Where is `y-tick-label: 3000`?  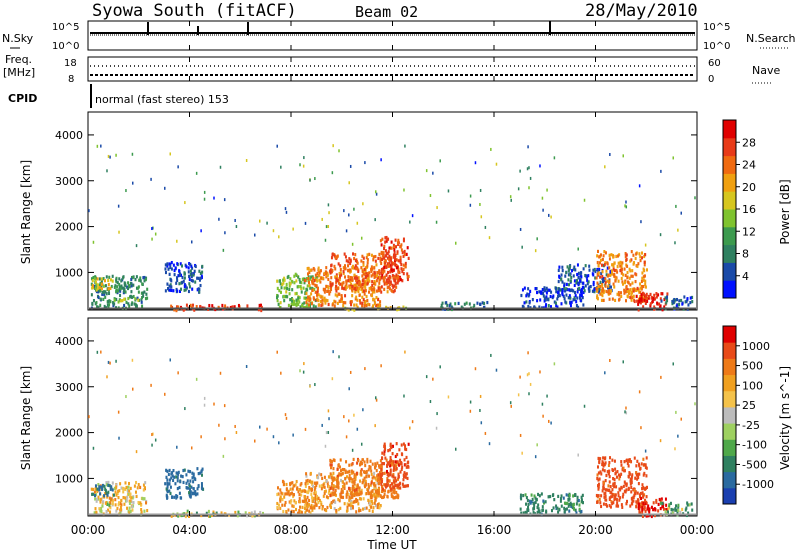
y-tick-label: 3000 is located at coordinates (69, 387).